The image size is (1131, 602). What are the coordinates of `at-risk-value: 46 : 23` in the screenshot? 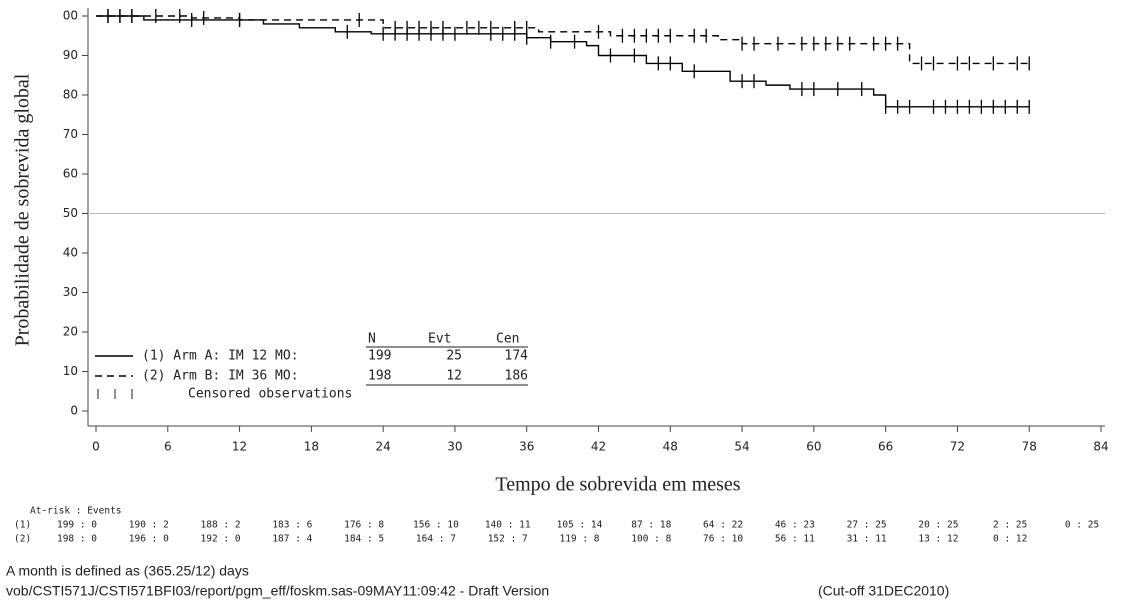 It's located at (795, 525).